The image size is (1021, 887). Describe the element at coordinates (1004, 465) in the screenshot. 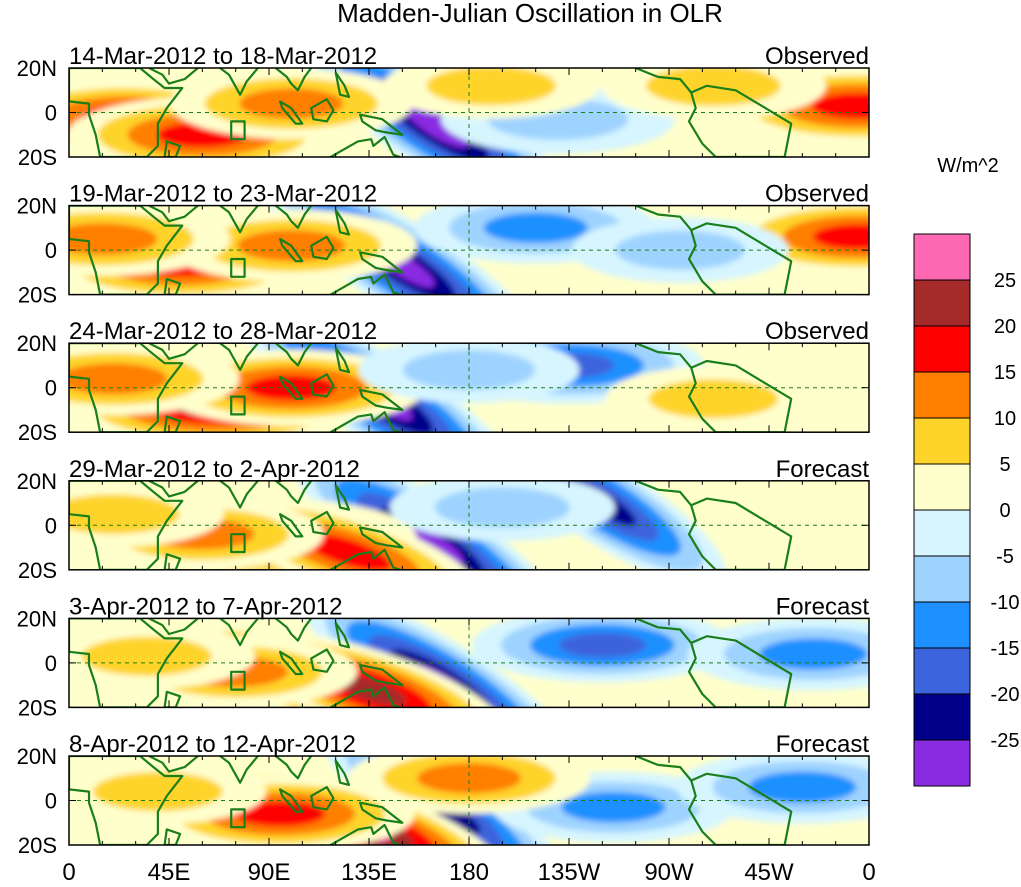

I see `colorbar-tick-label: 5` at that location.